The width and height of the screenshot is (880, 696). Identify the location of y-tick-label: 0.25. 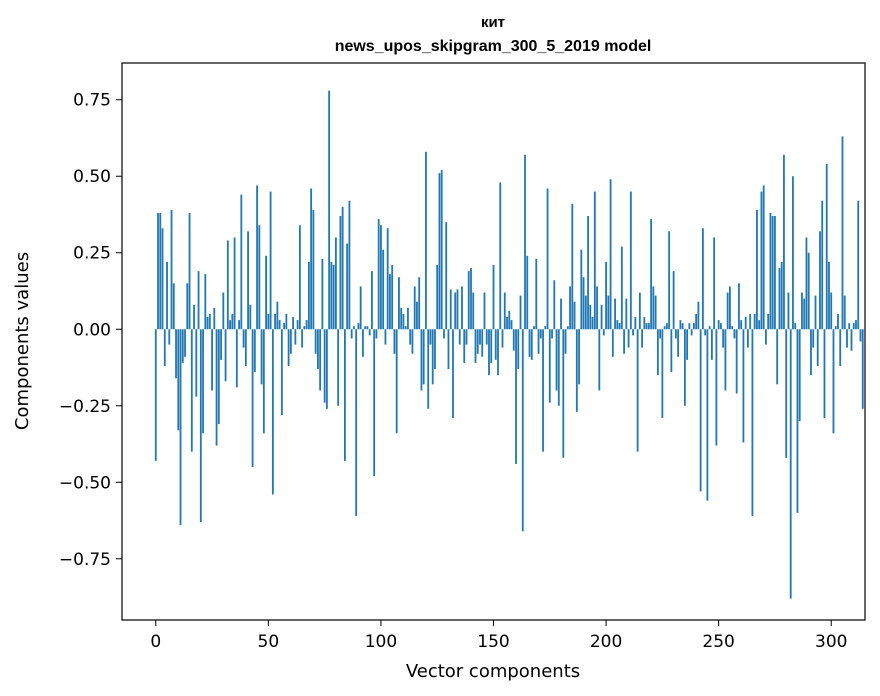
(92, 254).